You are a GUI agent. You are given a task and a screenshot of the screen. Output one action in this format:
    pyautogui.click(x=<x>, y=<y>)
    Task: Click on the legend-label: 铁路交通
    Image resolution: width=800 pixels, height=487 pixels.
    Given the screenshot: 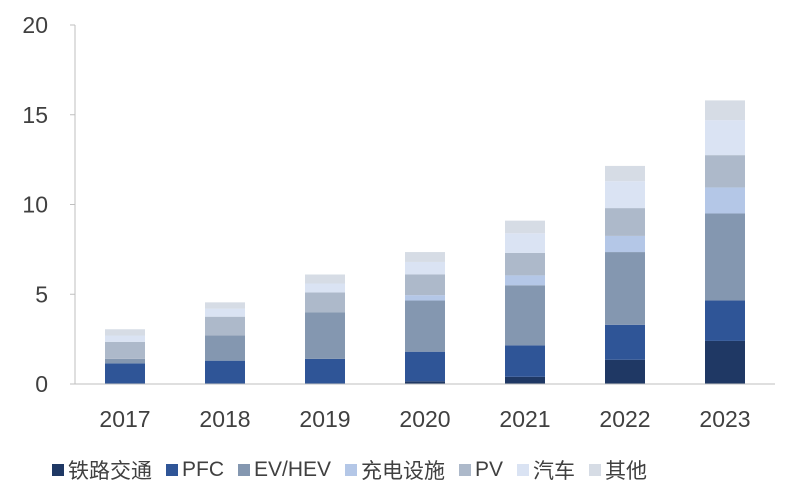 What is the action you would take?
    pyautogui.click(x=110, y=471)
    